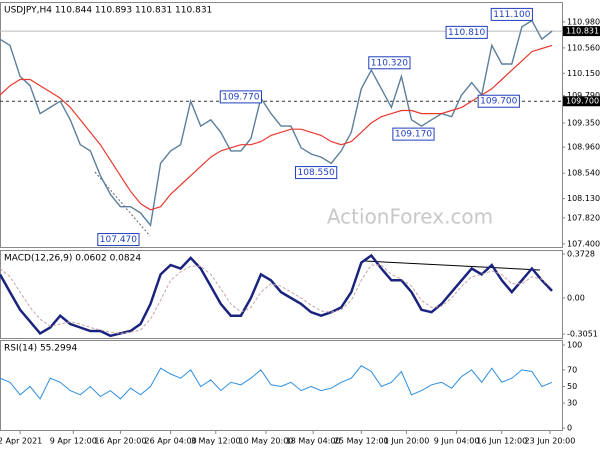 This screenshot has width=600, height=450. What do you see at coordinates (457, 441) in the screenshot?
I see `x-tick-label: 9 Jun 04:00` at bounding box center [457, 441].